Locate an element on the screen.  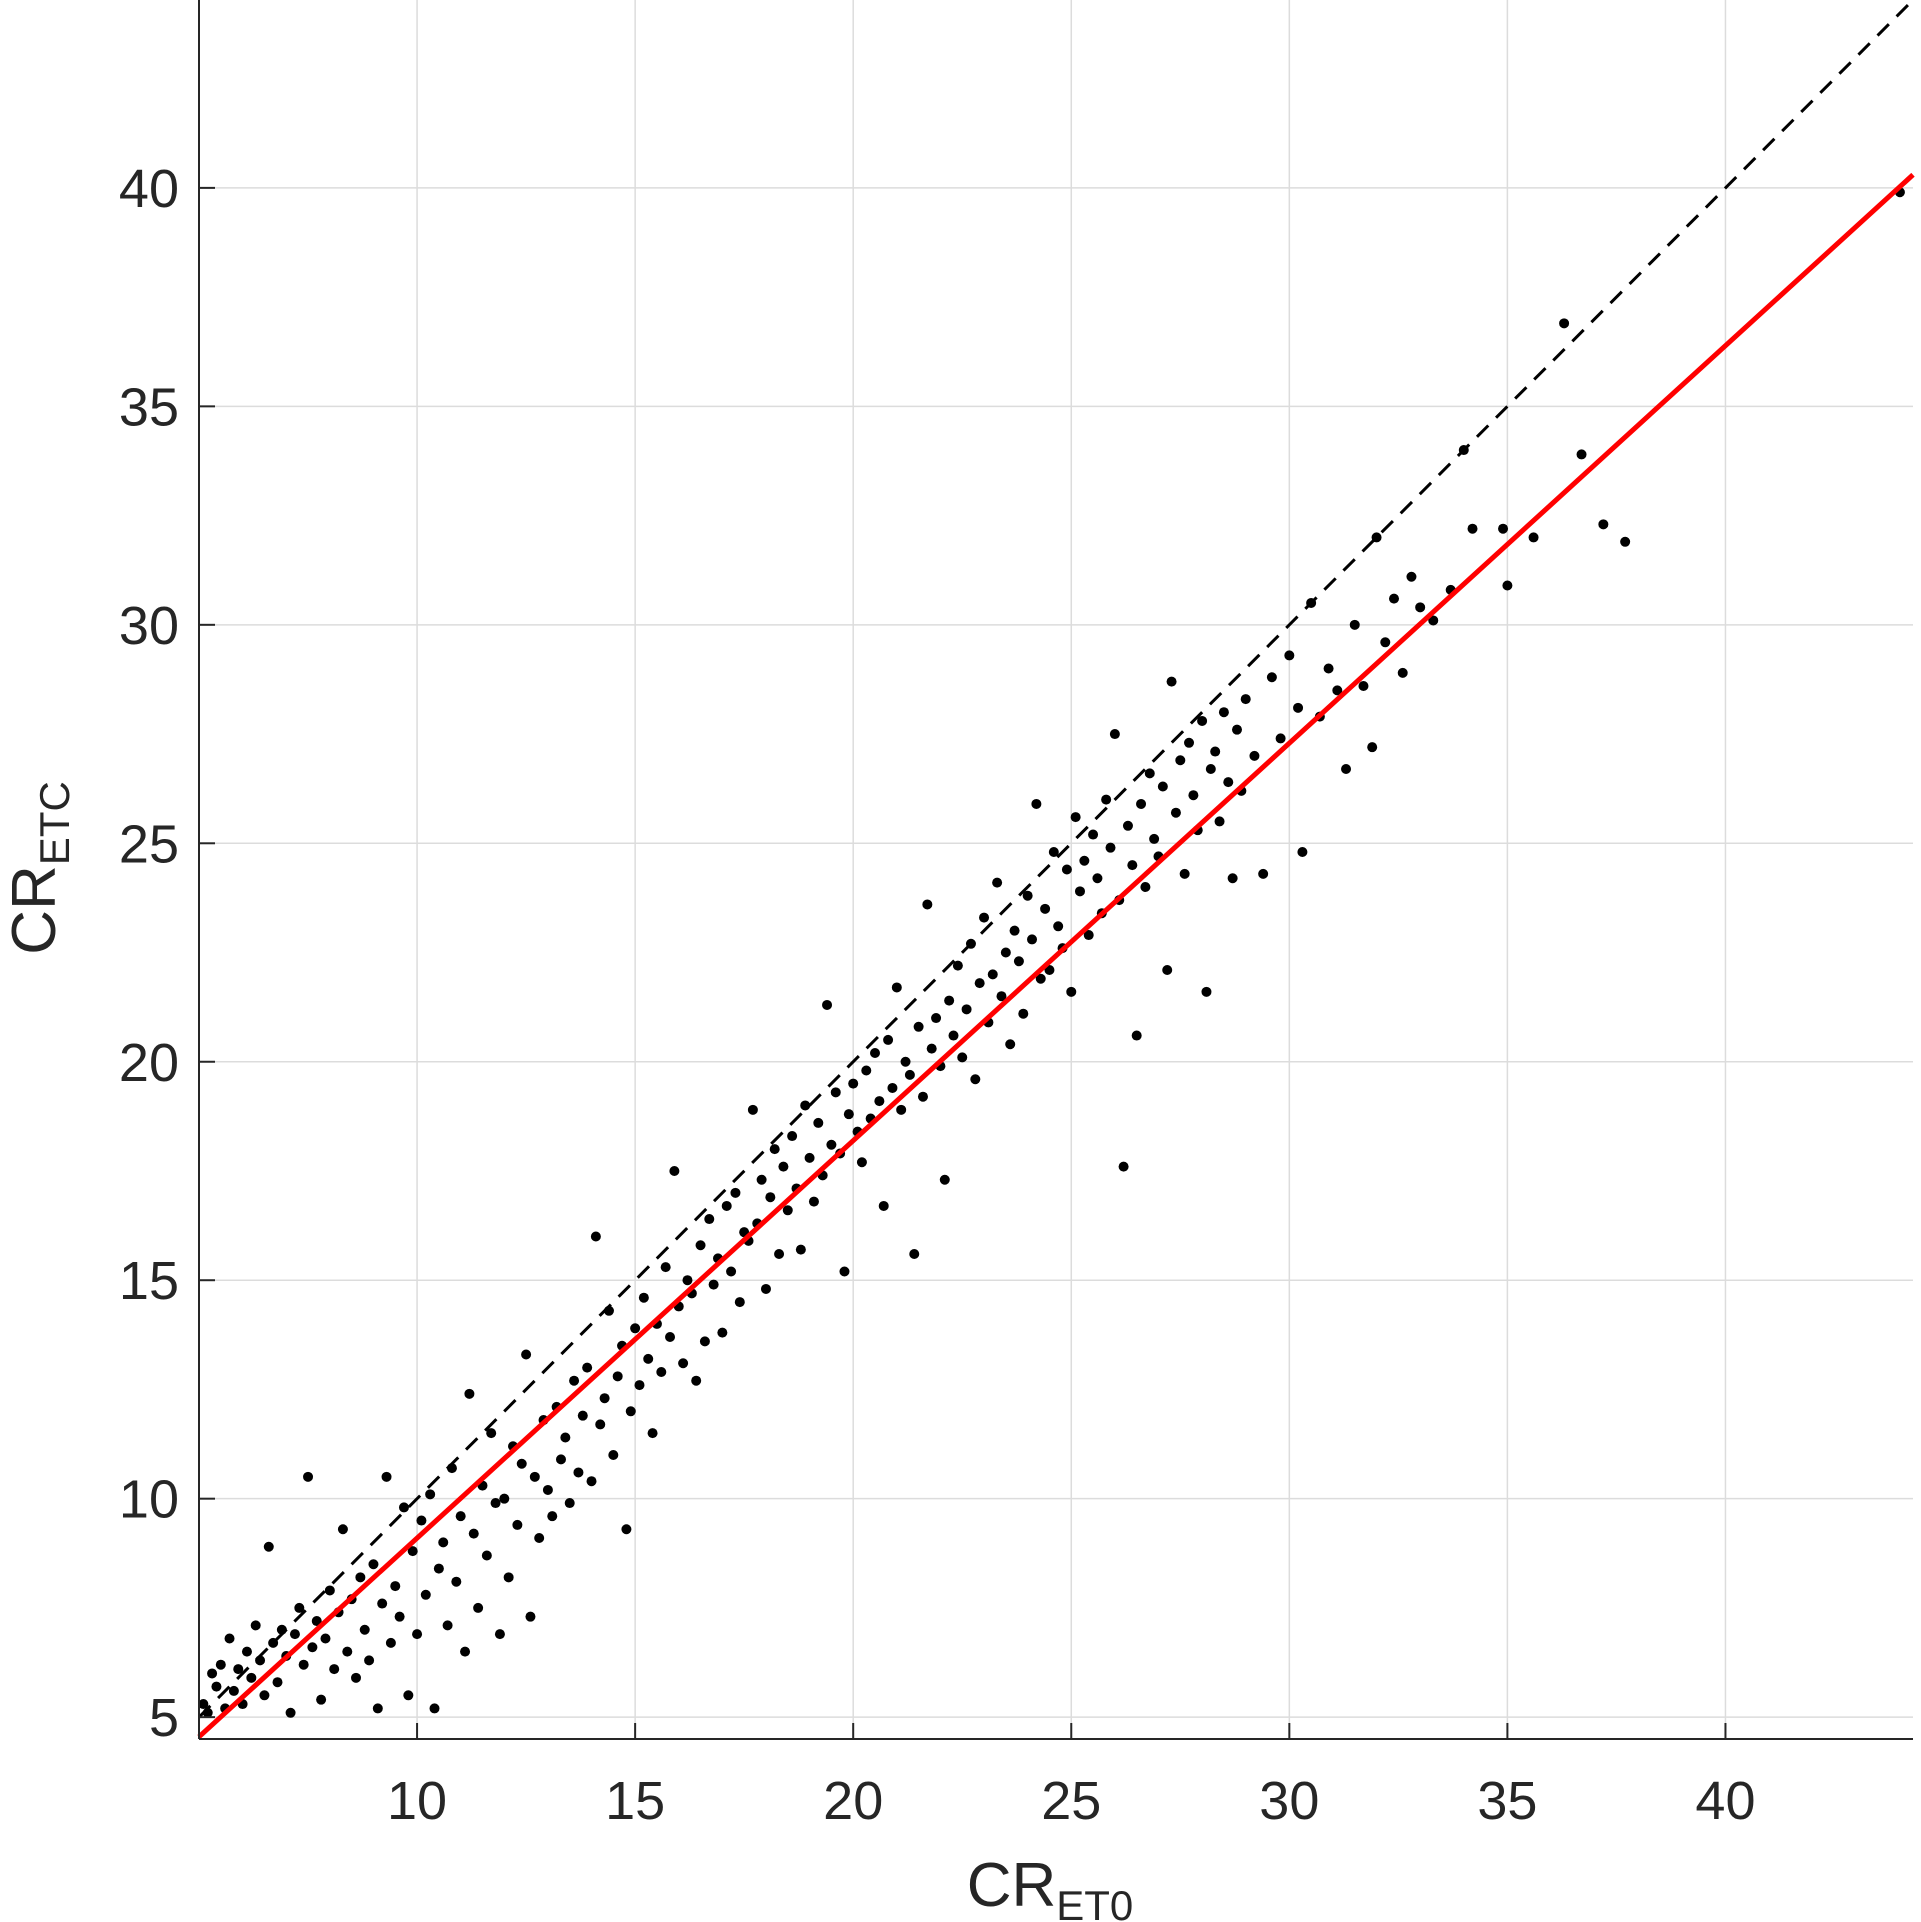
x-tick-label: 40 is located at coordinates (1725, 1801).